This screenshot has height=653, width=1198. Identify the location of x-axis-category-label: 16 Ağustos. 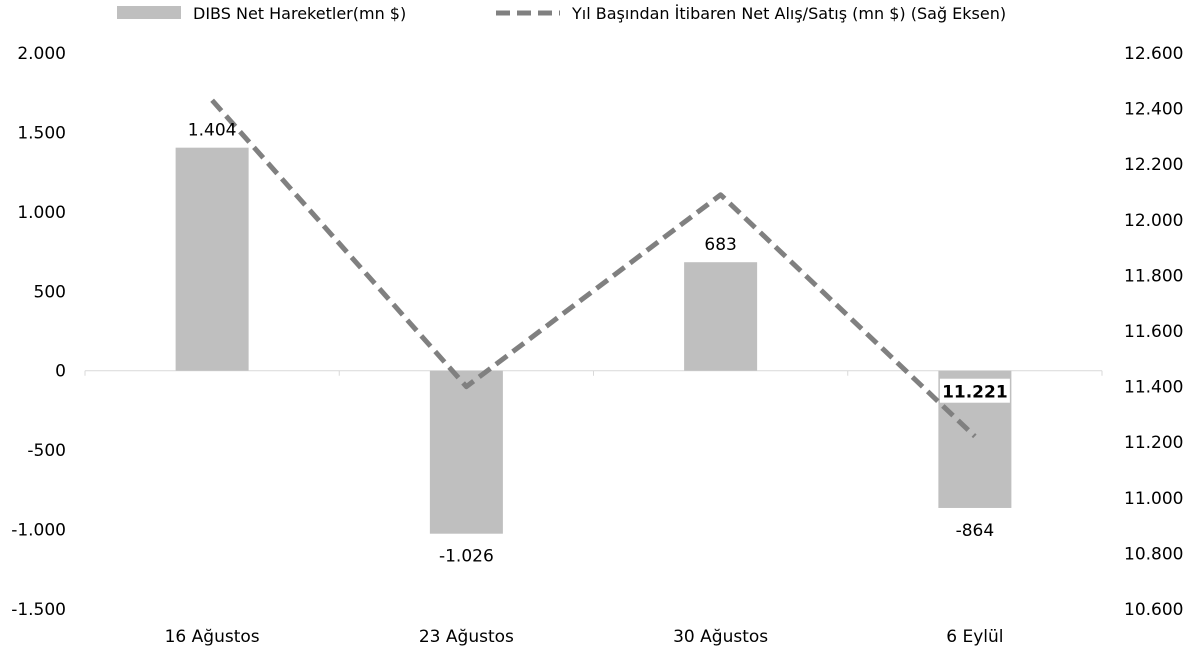
(212, 637).